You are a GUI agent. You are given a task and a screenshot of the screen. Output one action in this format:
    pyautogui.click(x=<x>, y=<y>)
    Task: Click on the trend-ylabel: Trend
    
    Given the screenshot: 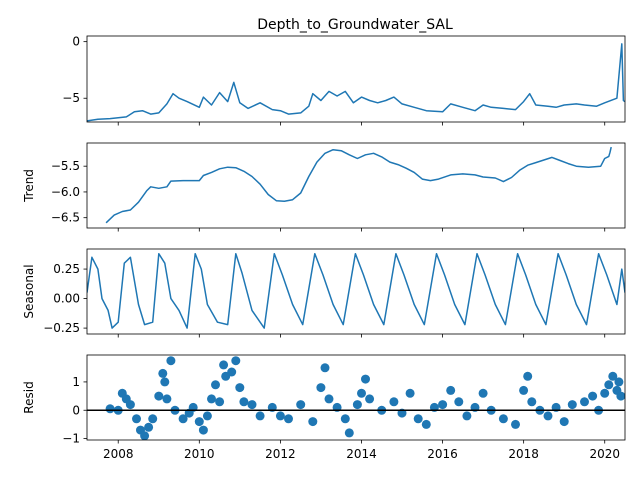 What is the action you would take?
    pyautogui.click(x=29, y=186)
    